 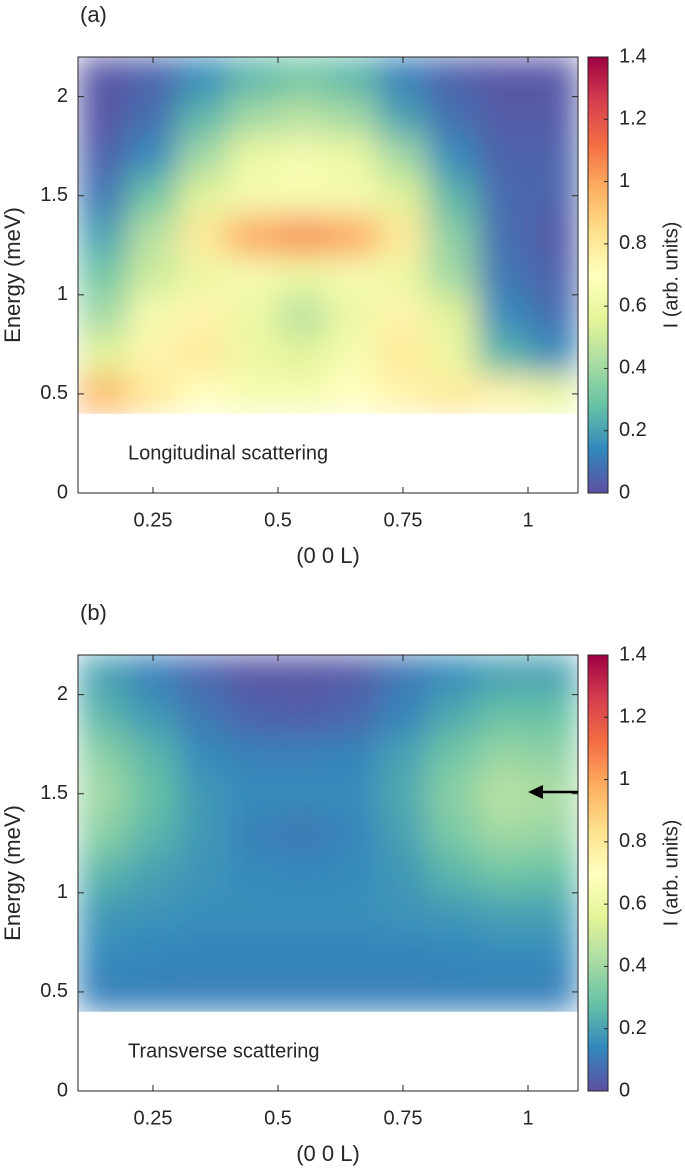 What do you see at coordinates (671, 275) in the screenshot?
I see `colorbar-label: I (arb. units)` at bounding box center [671, 275].